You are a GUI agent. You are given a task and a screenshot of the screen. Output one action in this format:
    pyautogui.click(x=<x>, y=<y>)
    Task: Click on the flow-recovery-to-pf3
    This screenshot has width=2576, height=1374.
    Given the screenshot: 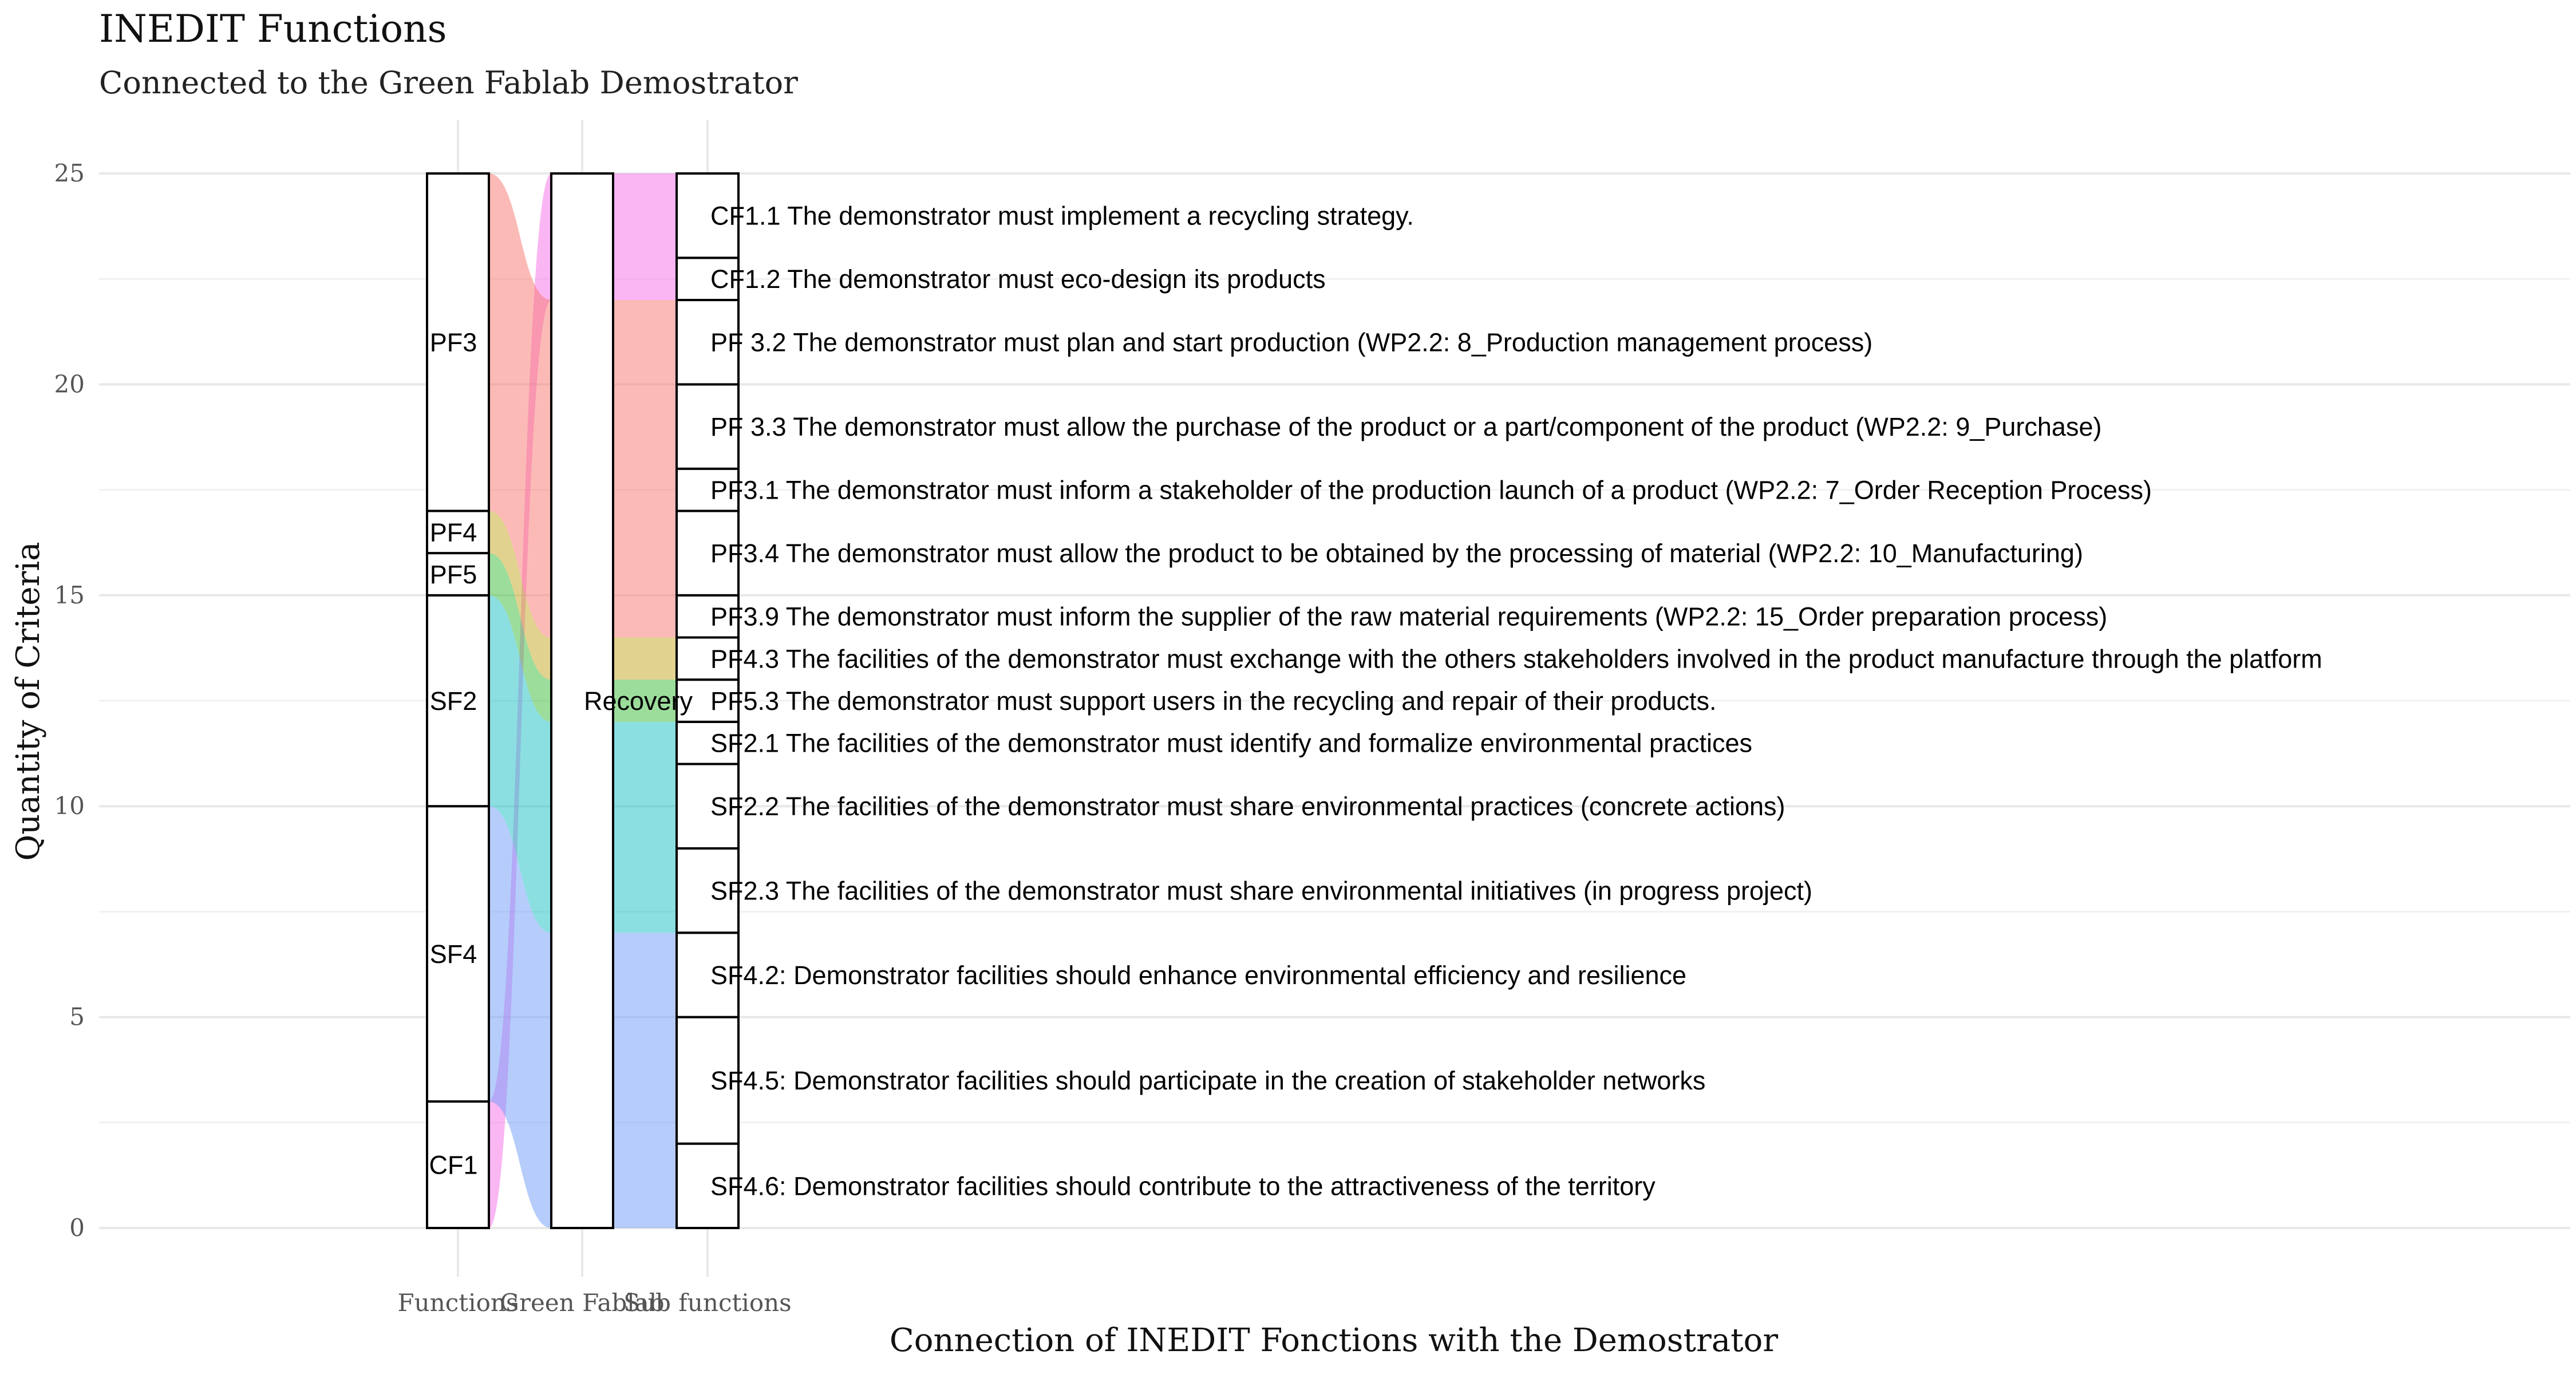 What is the action you would take?
    pyautogui.click(x=645, y=469)
    